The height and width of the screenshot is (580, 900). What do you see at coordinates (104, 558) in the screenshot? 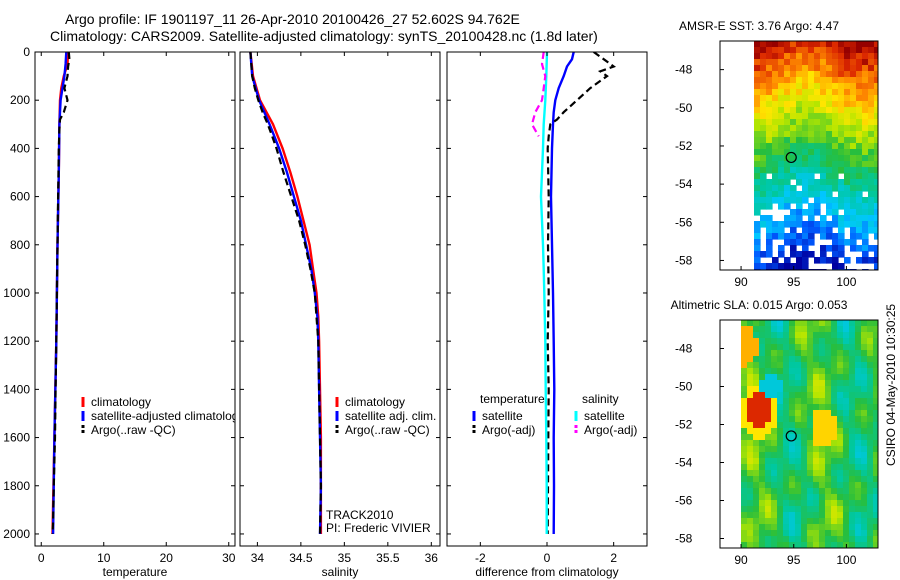
I see `x-tick-label-temperature: 10` at bounding box center [104, 558].